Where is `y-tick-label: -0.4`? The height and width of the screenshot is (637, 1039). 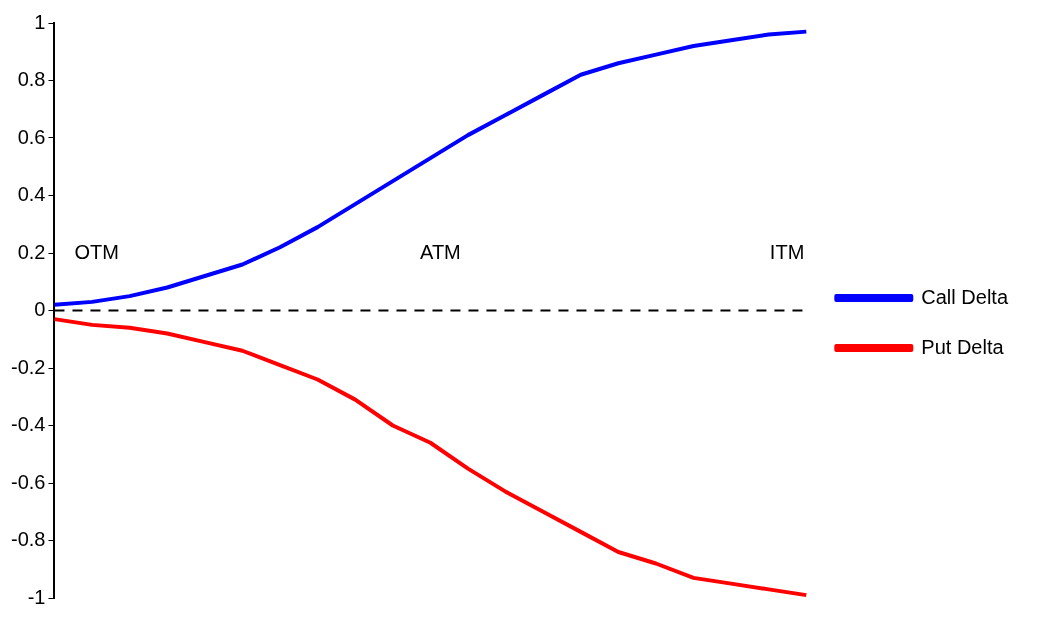
y-tick-label: -0.4 is located at coordinates (28, 424).